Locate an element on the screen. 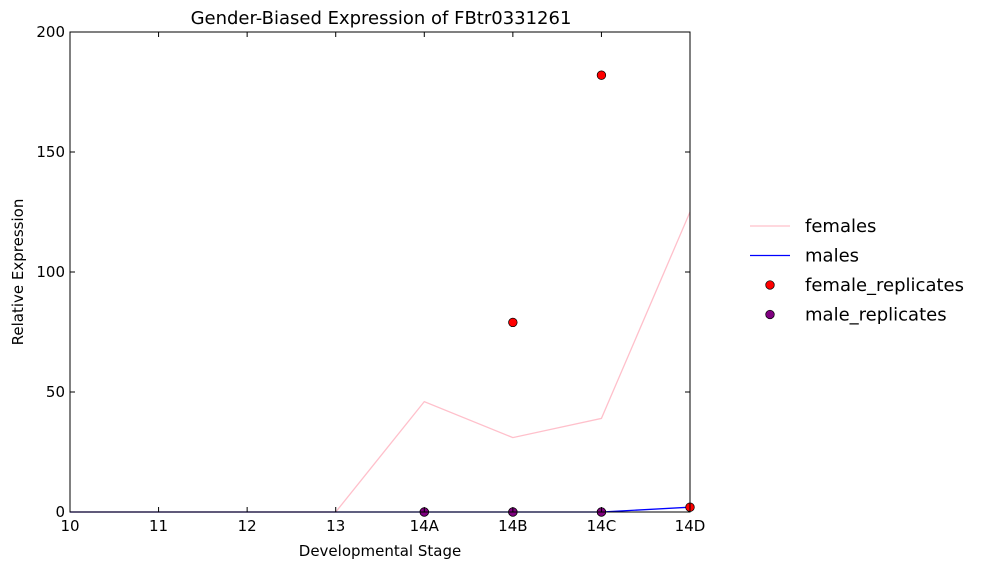 This screenshot has height=570, width=999. y-axis-label: Relative Expression is located at coordinates (18, 272).